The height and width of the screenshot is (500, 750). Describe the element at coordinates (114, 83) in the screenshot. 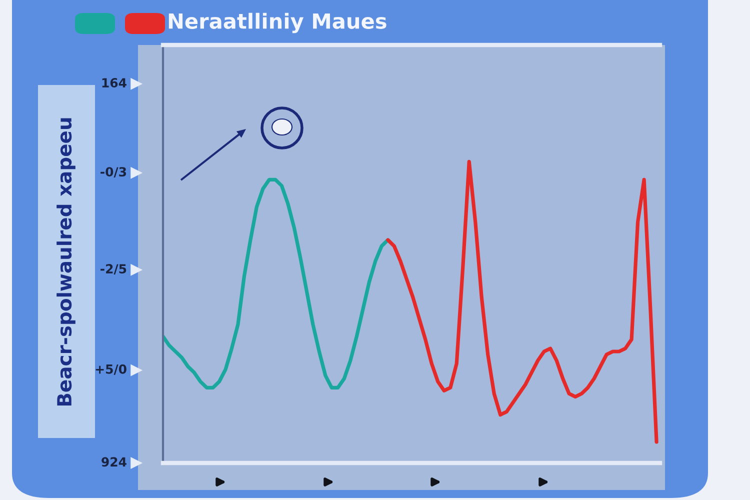

I see `text: 164` at that location.